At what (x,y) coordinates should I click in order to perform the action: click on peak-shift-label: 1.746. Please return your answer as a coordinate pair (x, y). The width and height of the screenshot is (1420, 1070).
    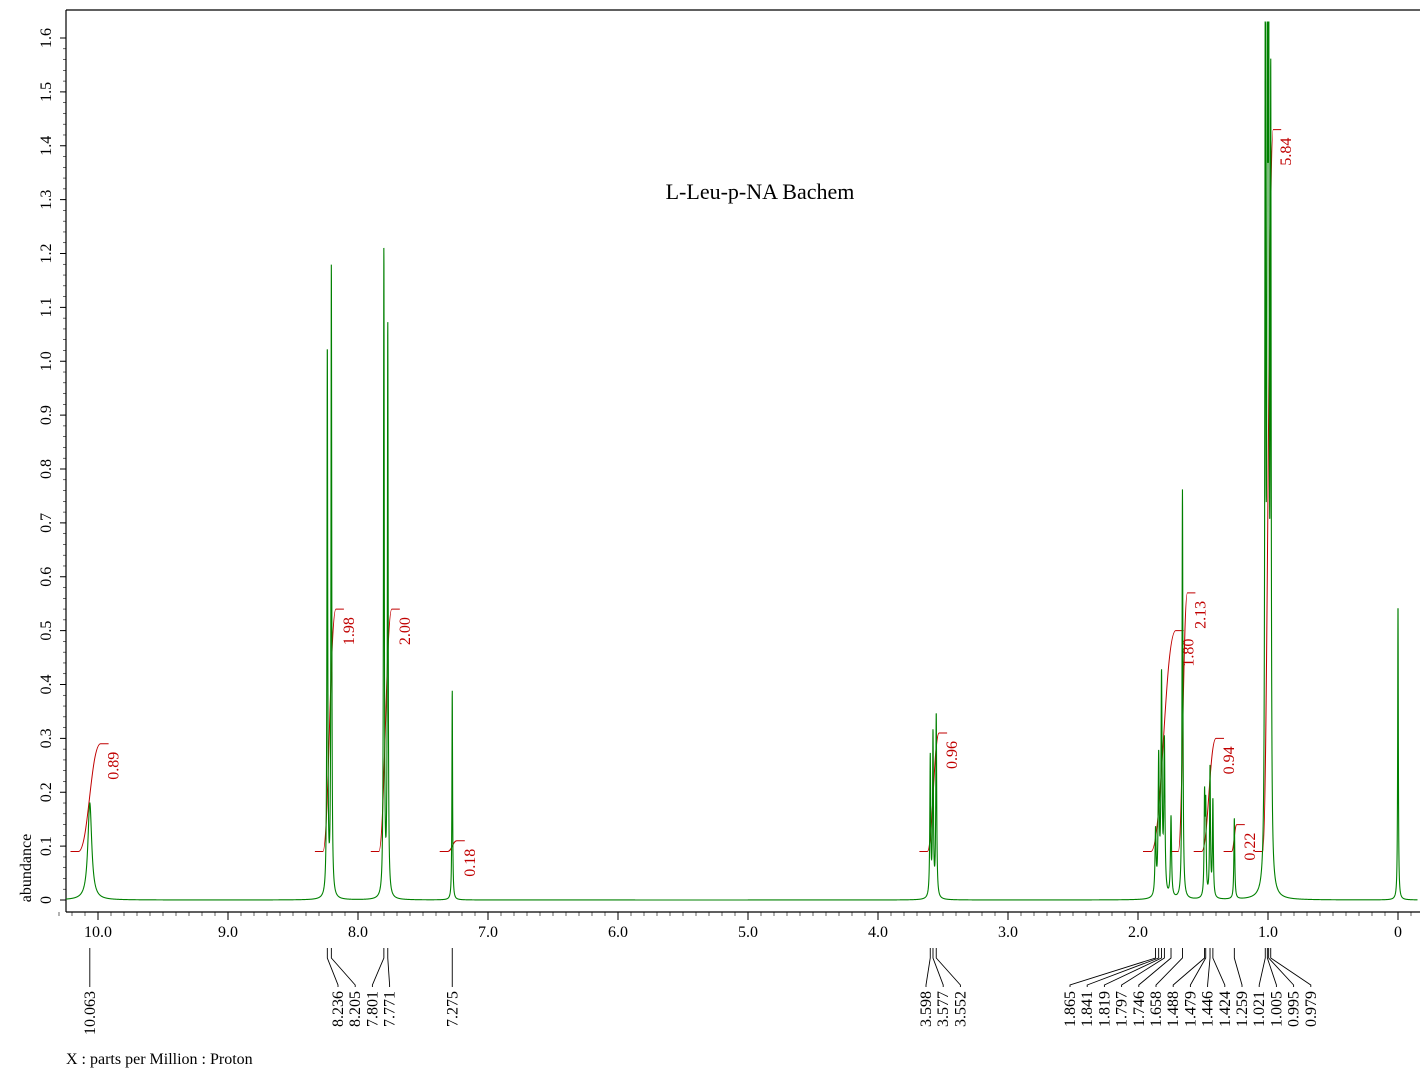
    Looking at the image, I should click on (1139, 1009).